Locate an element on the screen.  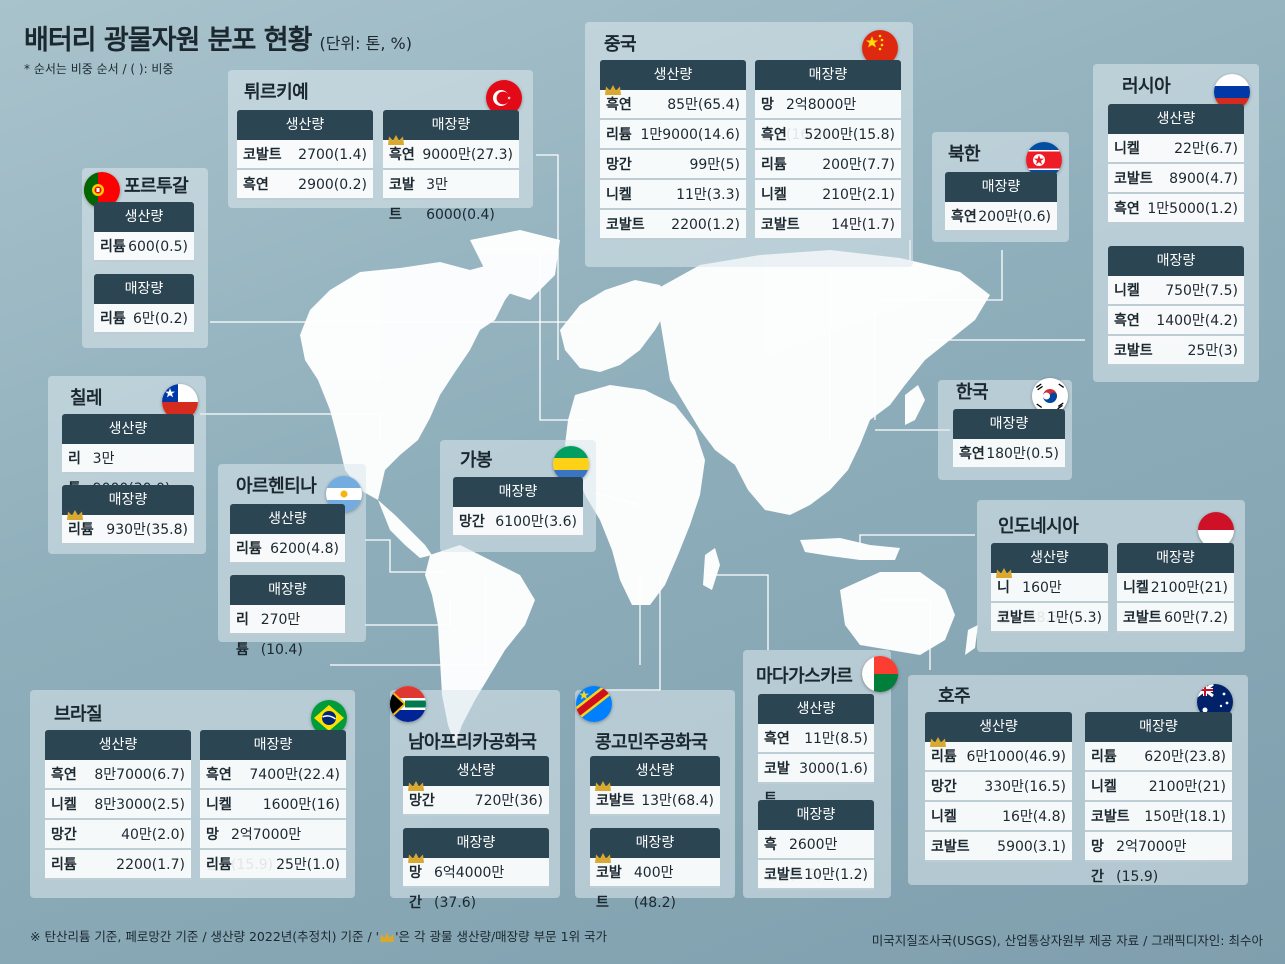
mineral-value: 11만(3.3) is located at coordinates (708, 195).